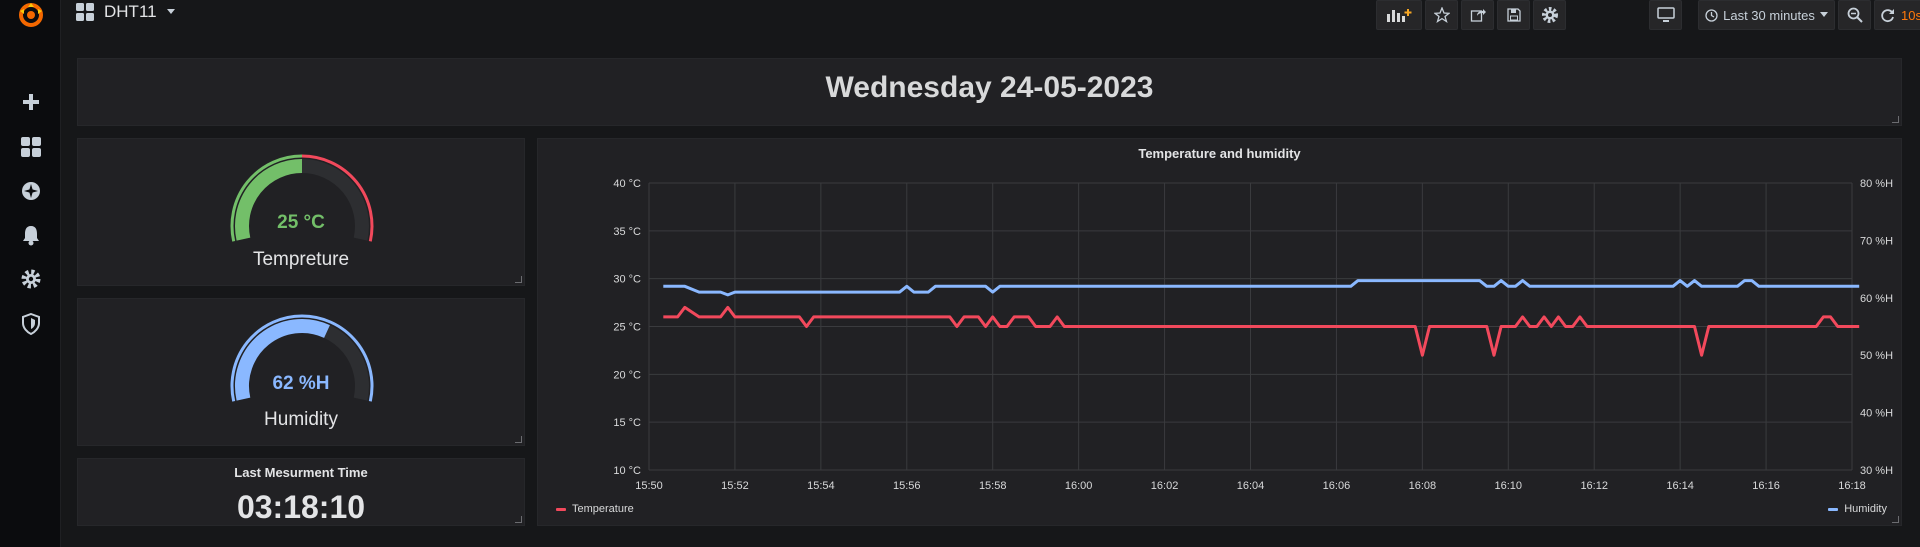 Image resolution: width=1920 pixels, height=547 pixels. Describe the element at coordinates (1079, 486) in the screenshot. I see `x-tick-label: 16:00` at that location.